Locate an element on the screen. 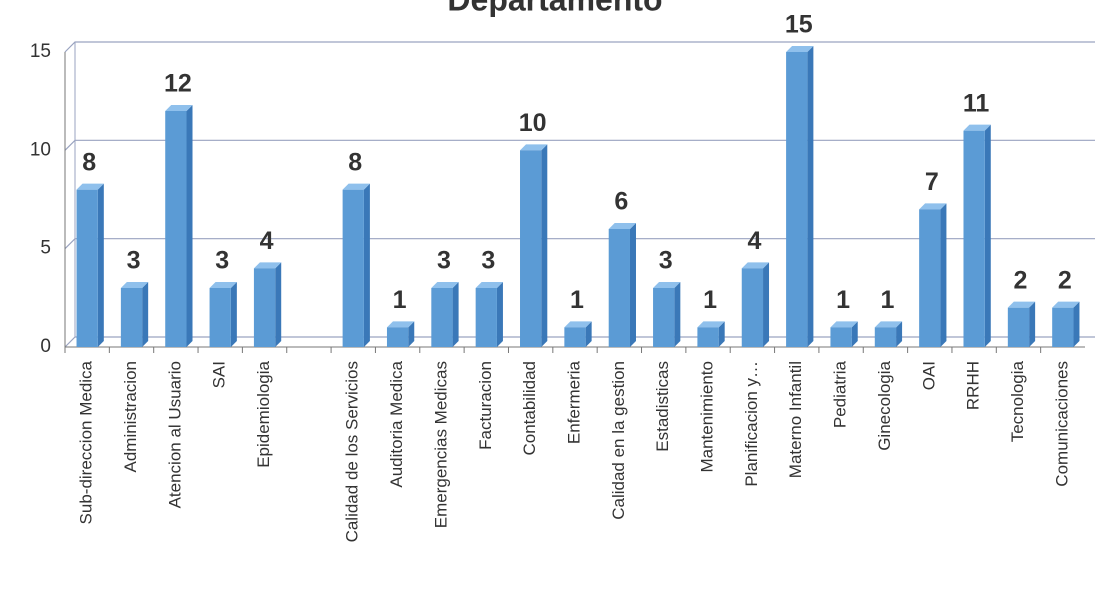 Image resolution: width=1098 pixels, height=614 pixels. x-tick-label: Sub-direccion Medica is located at coordinates (86, 442).